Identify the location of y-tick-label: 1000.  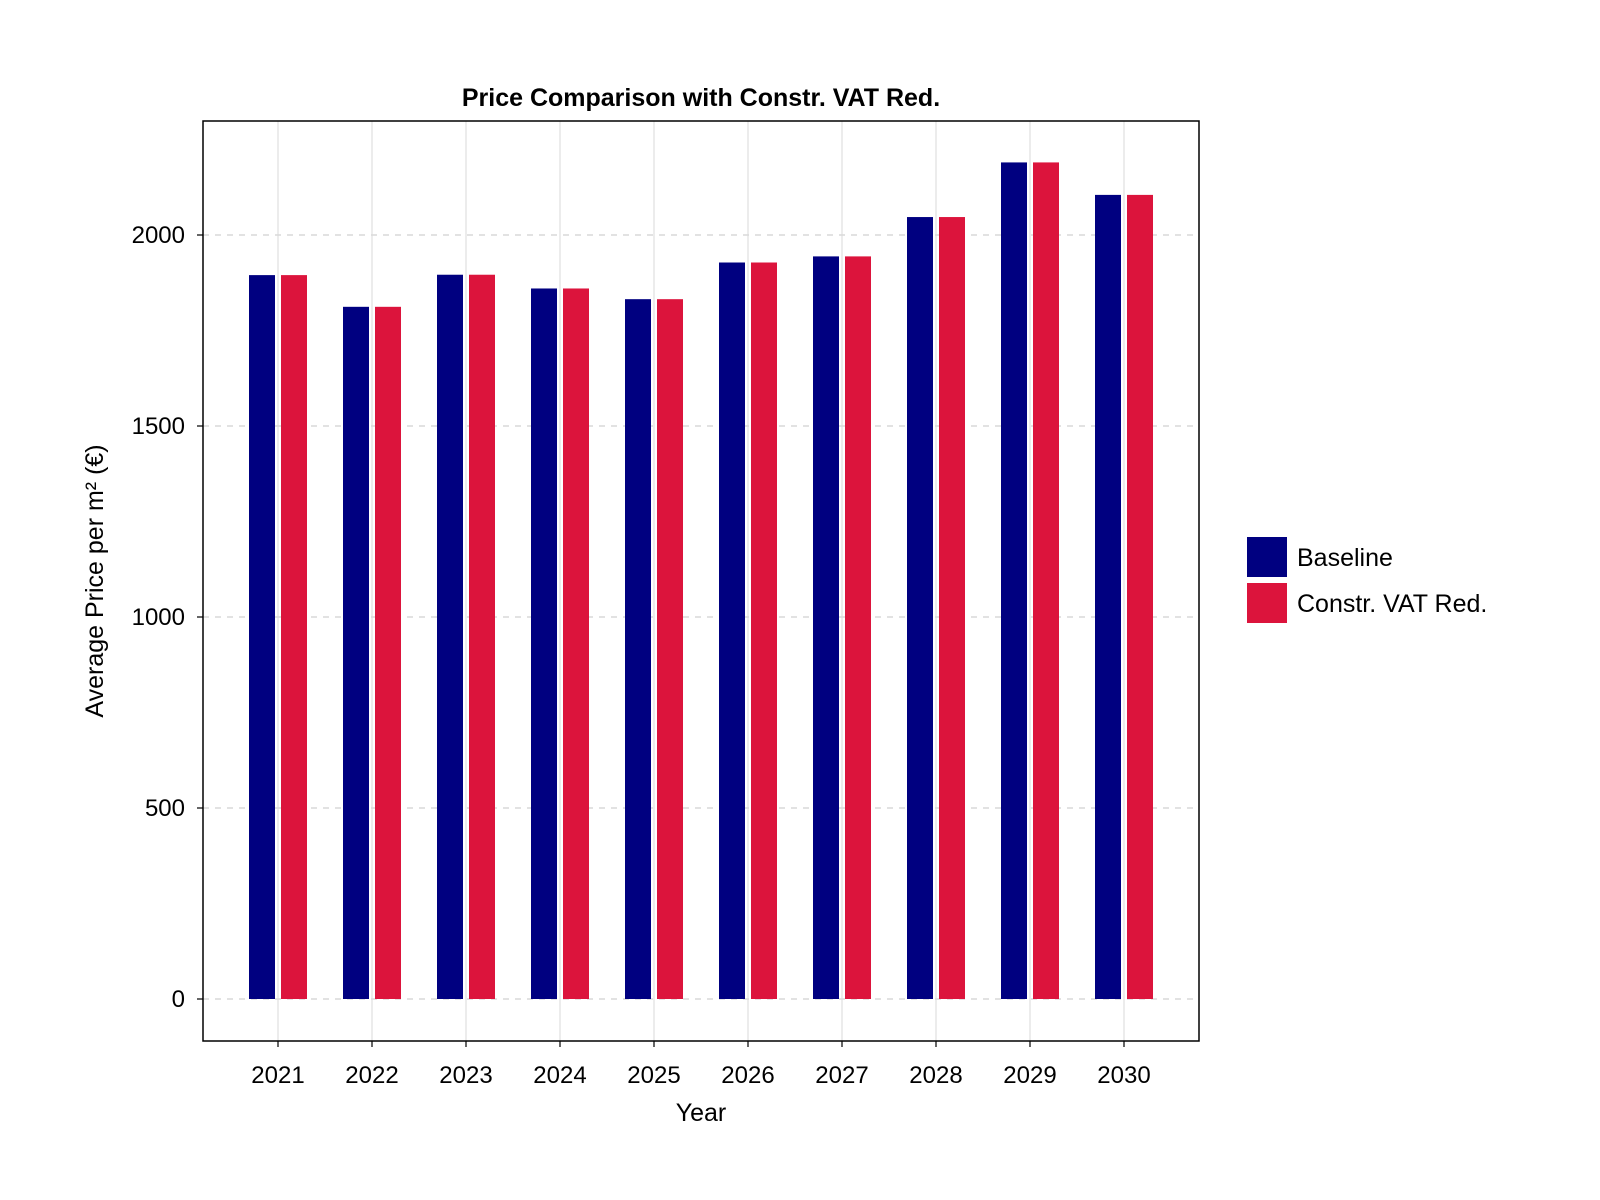
(158, 617).